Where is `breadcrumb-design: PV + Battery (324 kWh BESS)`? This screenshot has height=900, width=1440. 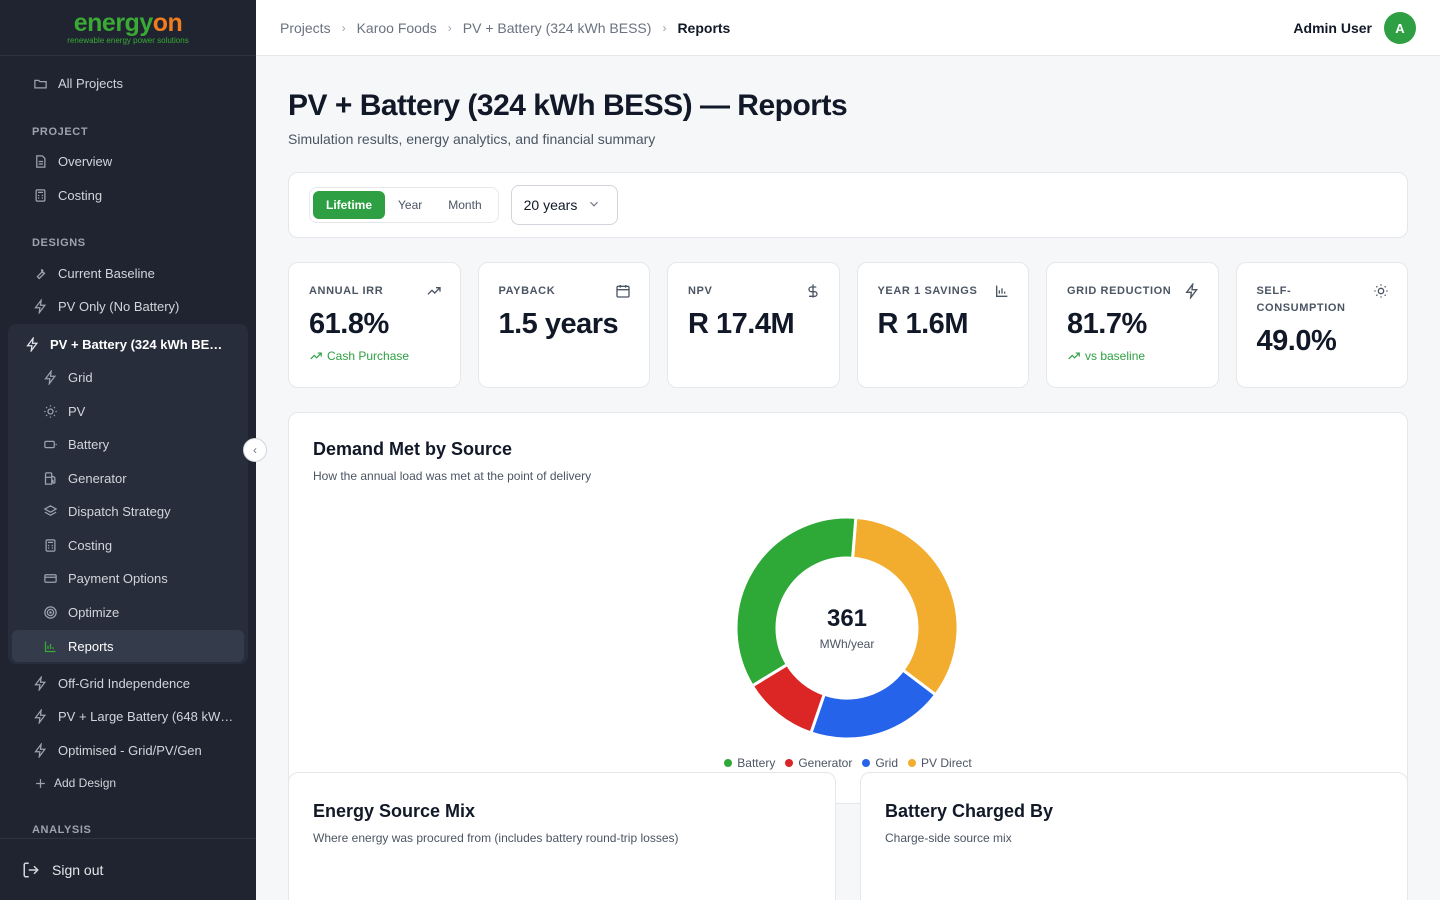
breadcrumb-design: PV + Battery (324 kWh BESS) is located at coordinates (557, 27).